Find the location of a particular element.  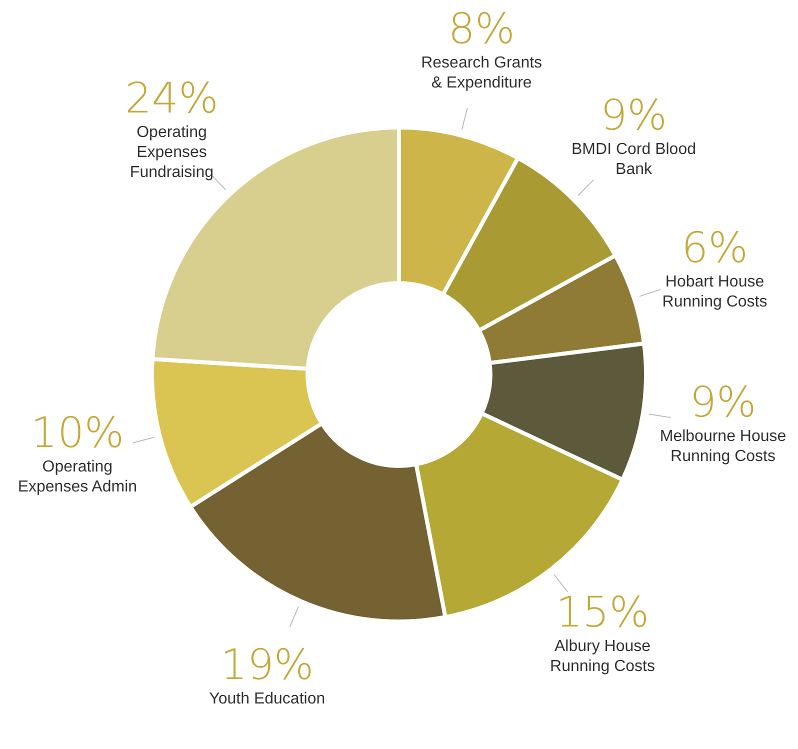

slice-label: Youth Education is located at coordinates (267, 699).